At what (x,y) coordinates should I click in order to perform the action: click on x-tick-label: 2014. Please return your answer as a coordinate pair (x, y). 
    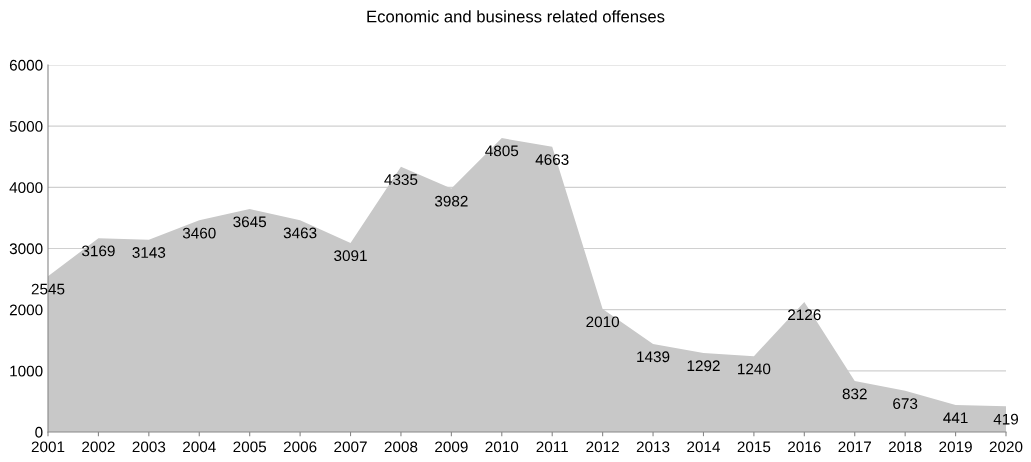
    Looking at the image, I should click on (704, 447).